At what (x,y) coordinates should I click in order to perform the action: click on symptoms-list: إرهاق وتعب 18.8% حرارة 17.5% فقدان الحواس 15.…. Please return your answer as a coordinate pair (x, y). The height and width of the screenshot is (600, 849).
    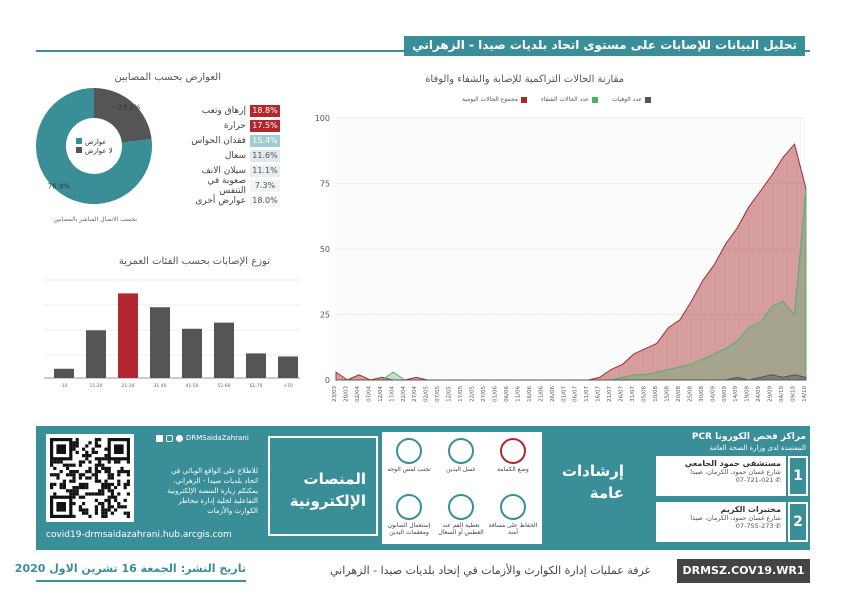
    Looking at the image, I should click on (230, 155).